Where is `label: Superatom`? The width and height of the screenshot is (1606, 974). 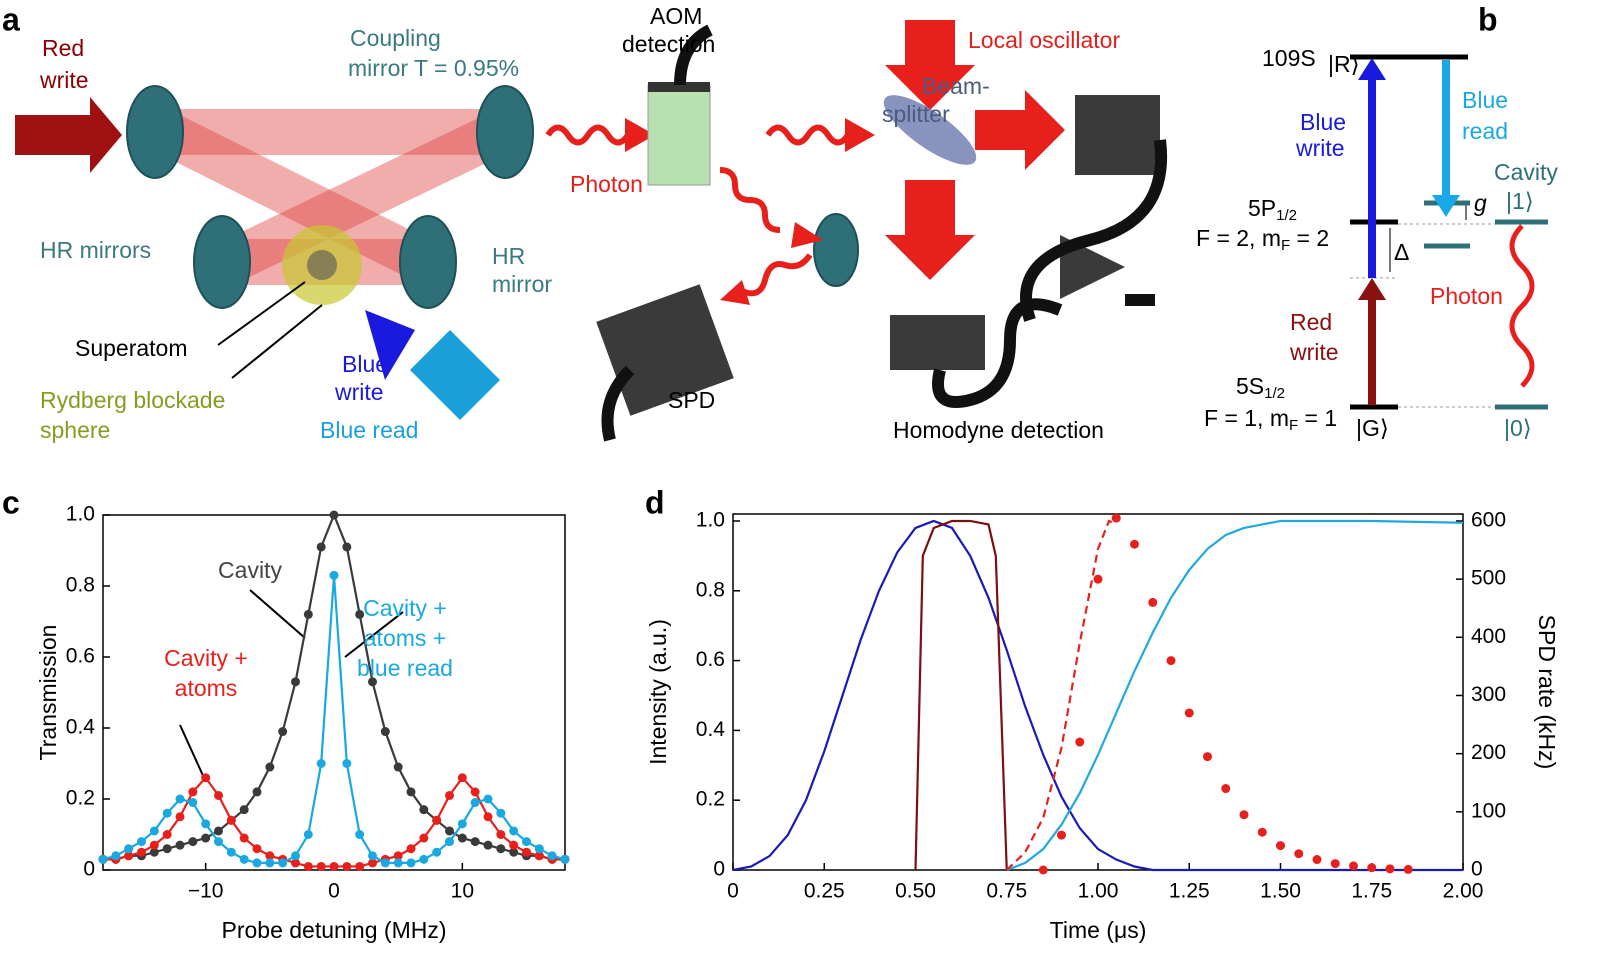 label: Superatom is located at coordinates (131, 348).